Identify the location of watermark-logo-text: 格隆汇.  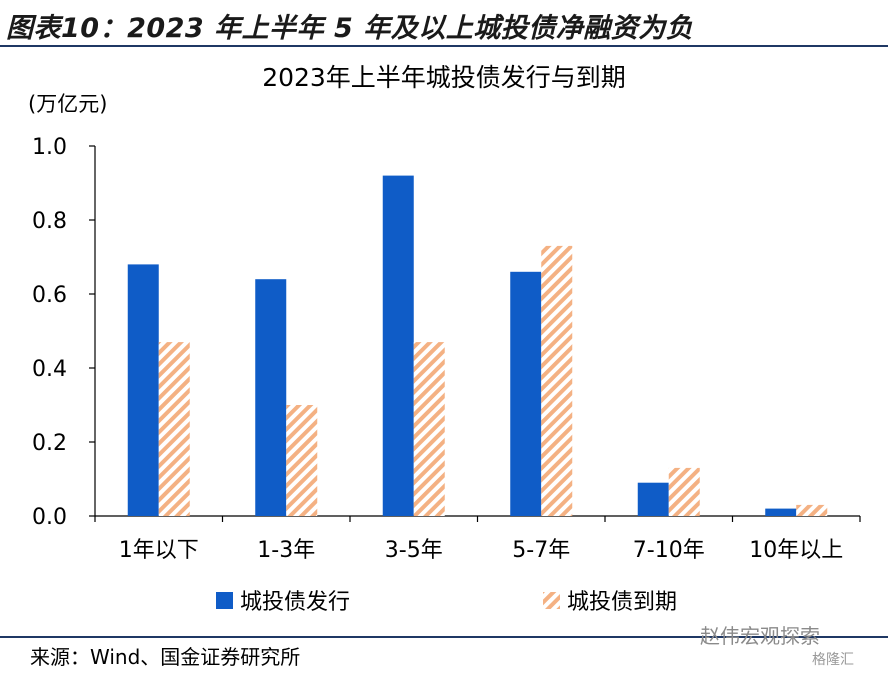
(833, 660).